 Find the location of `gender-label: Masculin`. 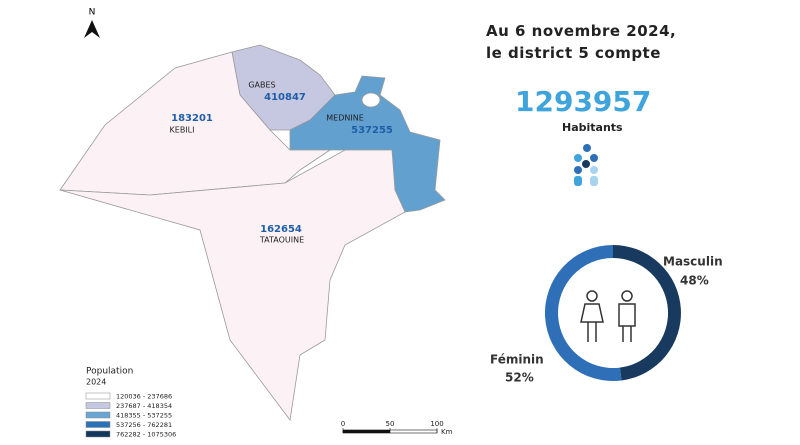

gender-label: Masculin is located at coordinates (693, 262).